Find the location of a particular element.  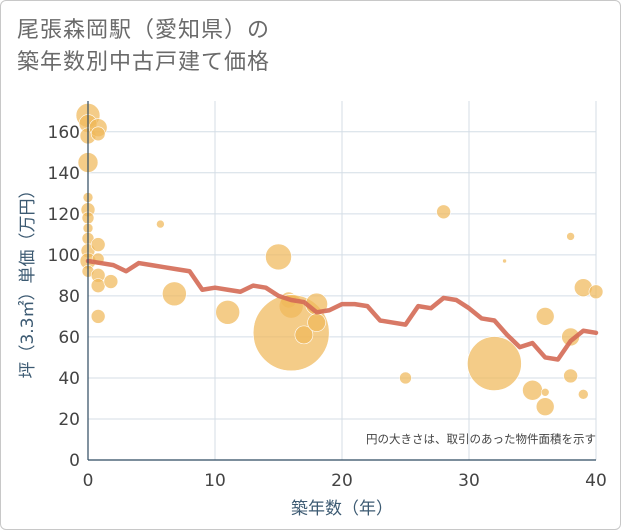

y-tick-label: 120 is located at coordinates (64, 215).